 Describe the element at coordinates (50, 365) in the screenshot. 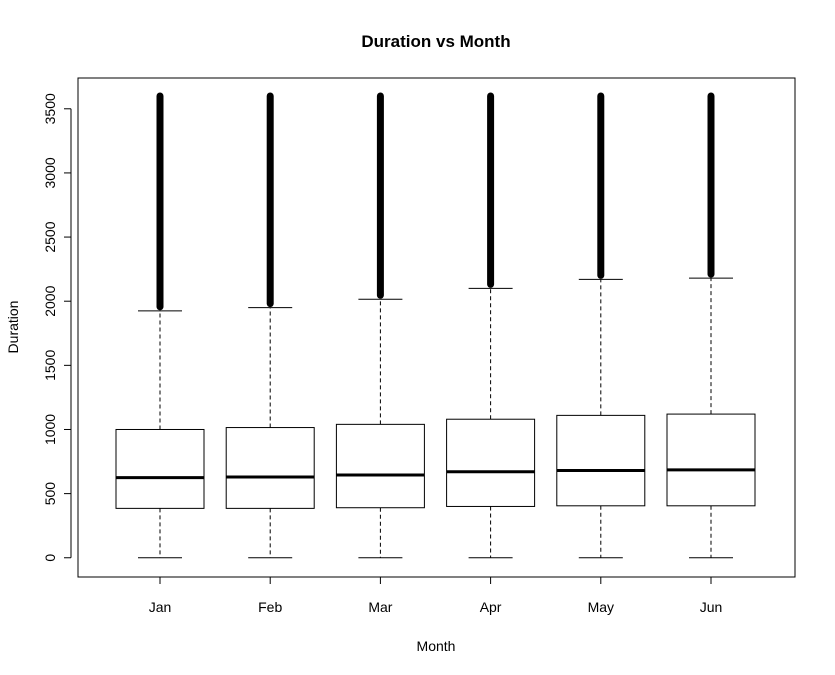

I see `y-tick-label: 1500` at that location.